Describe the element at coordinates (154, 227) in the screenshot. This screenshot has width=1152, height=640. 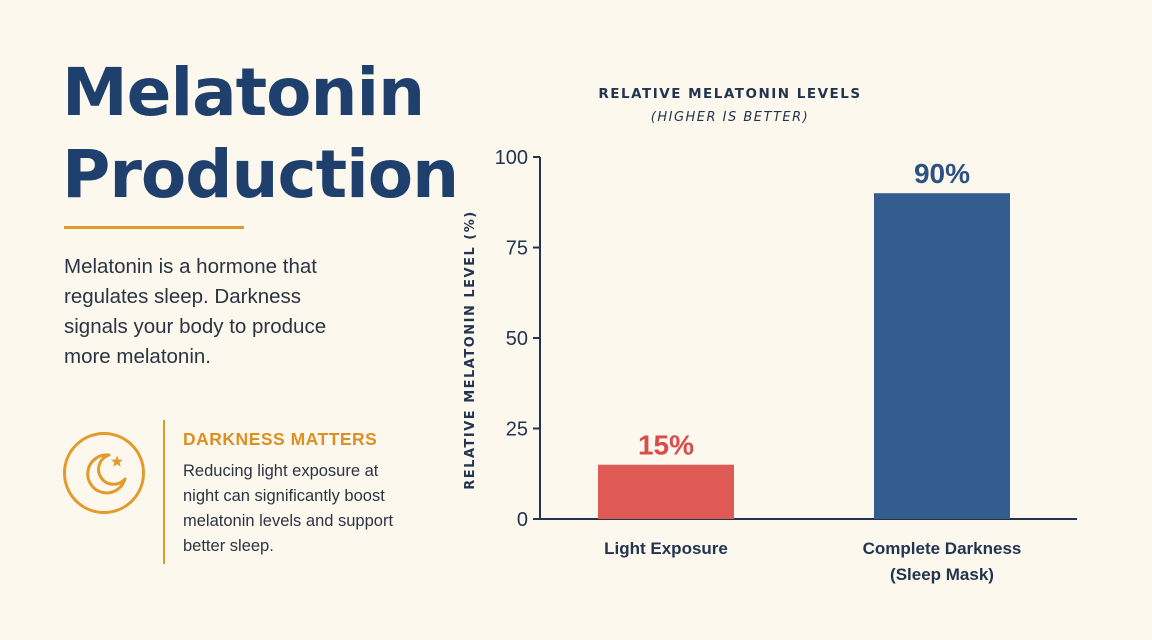
I see `title-underline` at that location.